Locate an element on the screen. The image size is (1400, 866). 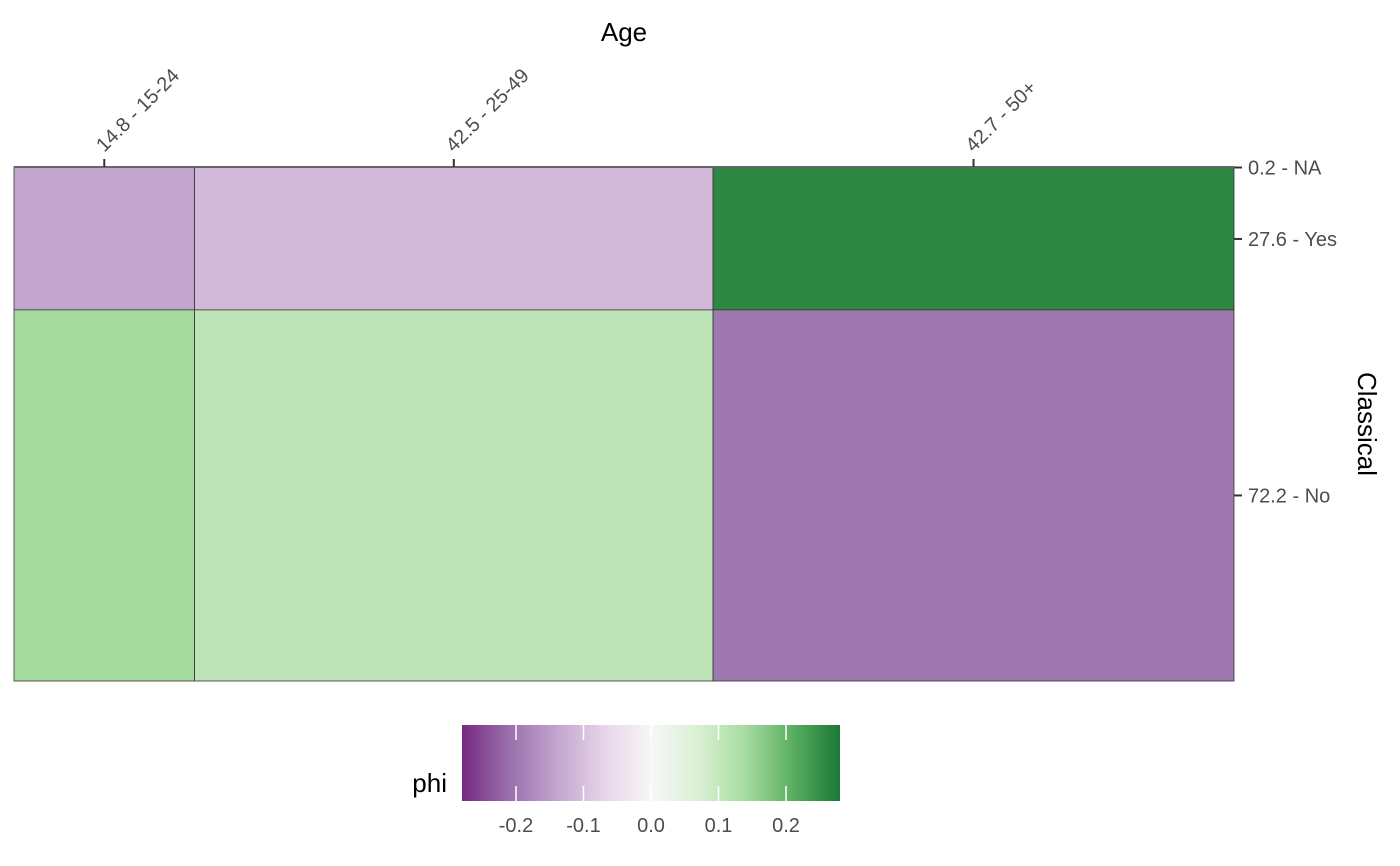
colorbar-legend: phi -0.2 -0.1 0.0 0.1 0.2 is located at coordinates (626, 781).